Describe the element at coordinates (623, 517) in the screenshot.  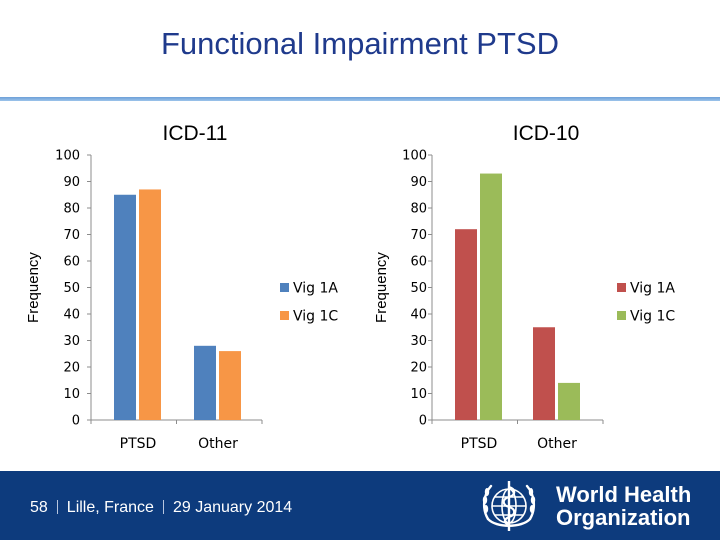
I see `org-name-line2: Organization` at that location.